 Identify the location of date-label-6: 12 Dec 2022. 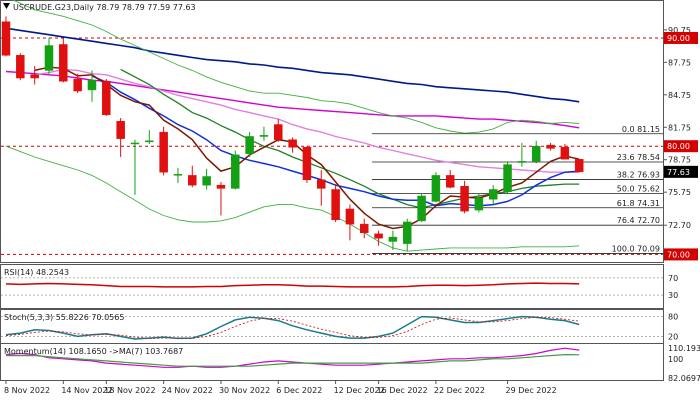
(359, 390).